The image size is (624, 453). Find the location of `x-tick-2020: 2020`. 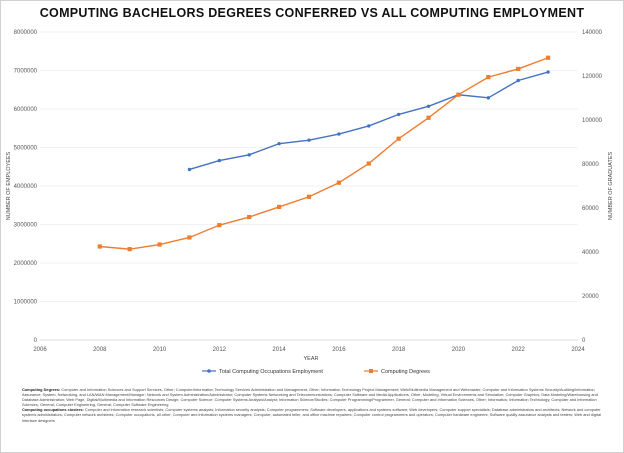

x-tick-2020: 2020 is located at coordinates (459, 350).